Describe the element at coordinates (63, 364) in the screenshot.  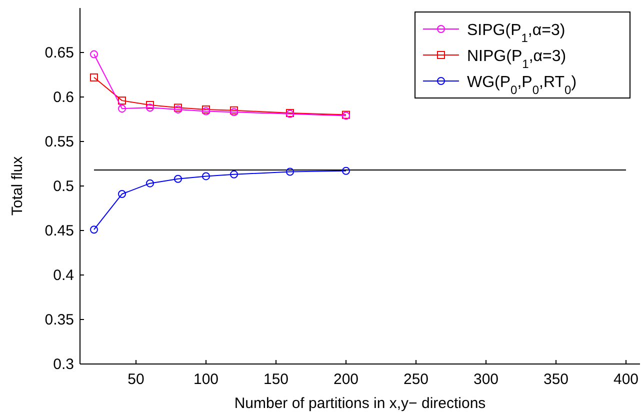
I see `y-tick-label: 0.3` at that location.